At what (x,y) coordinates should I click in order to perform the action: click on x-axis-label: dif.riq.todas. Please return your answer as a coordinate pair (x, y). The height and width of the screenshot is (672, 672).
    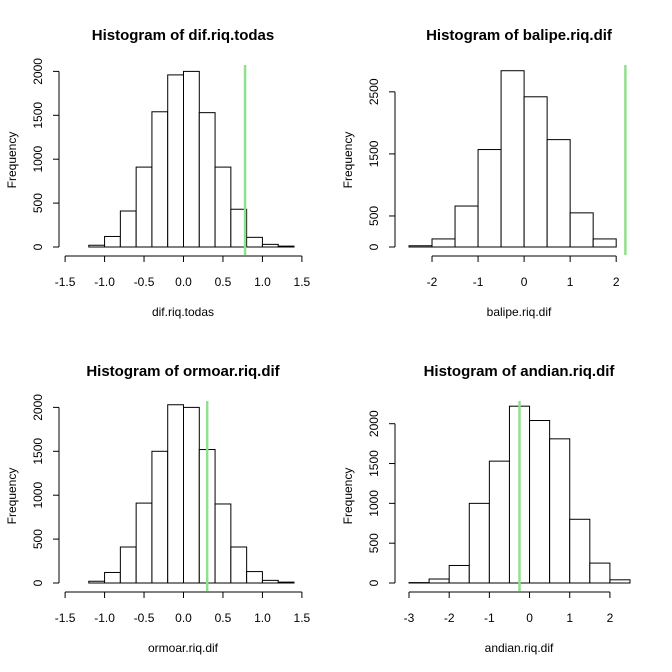
    Looking at the image, I should click on (183, 312).